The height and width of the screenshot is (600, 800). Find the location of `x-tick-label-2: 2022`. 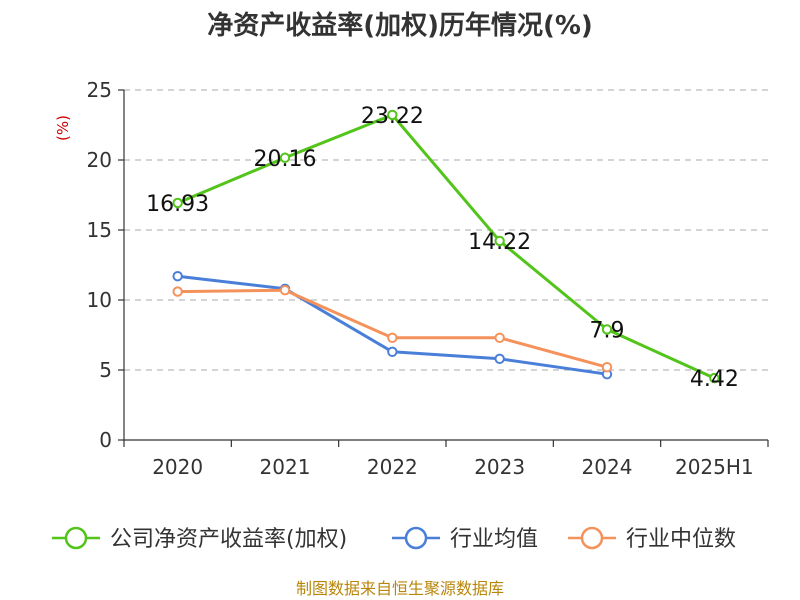

x-tick-label-2: 2022 is located at coordinates (392, 467).